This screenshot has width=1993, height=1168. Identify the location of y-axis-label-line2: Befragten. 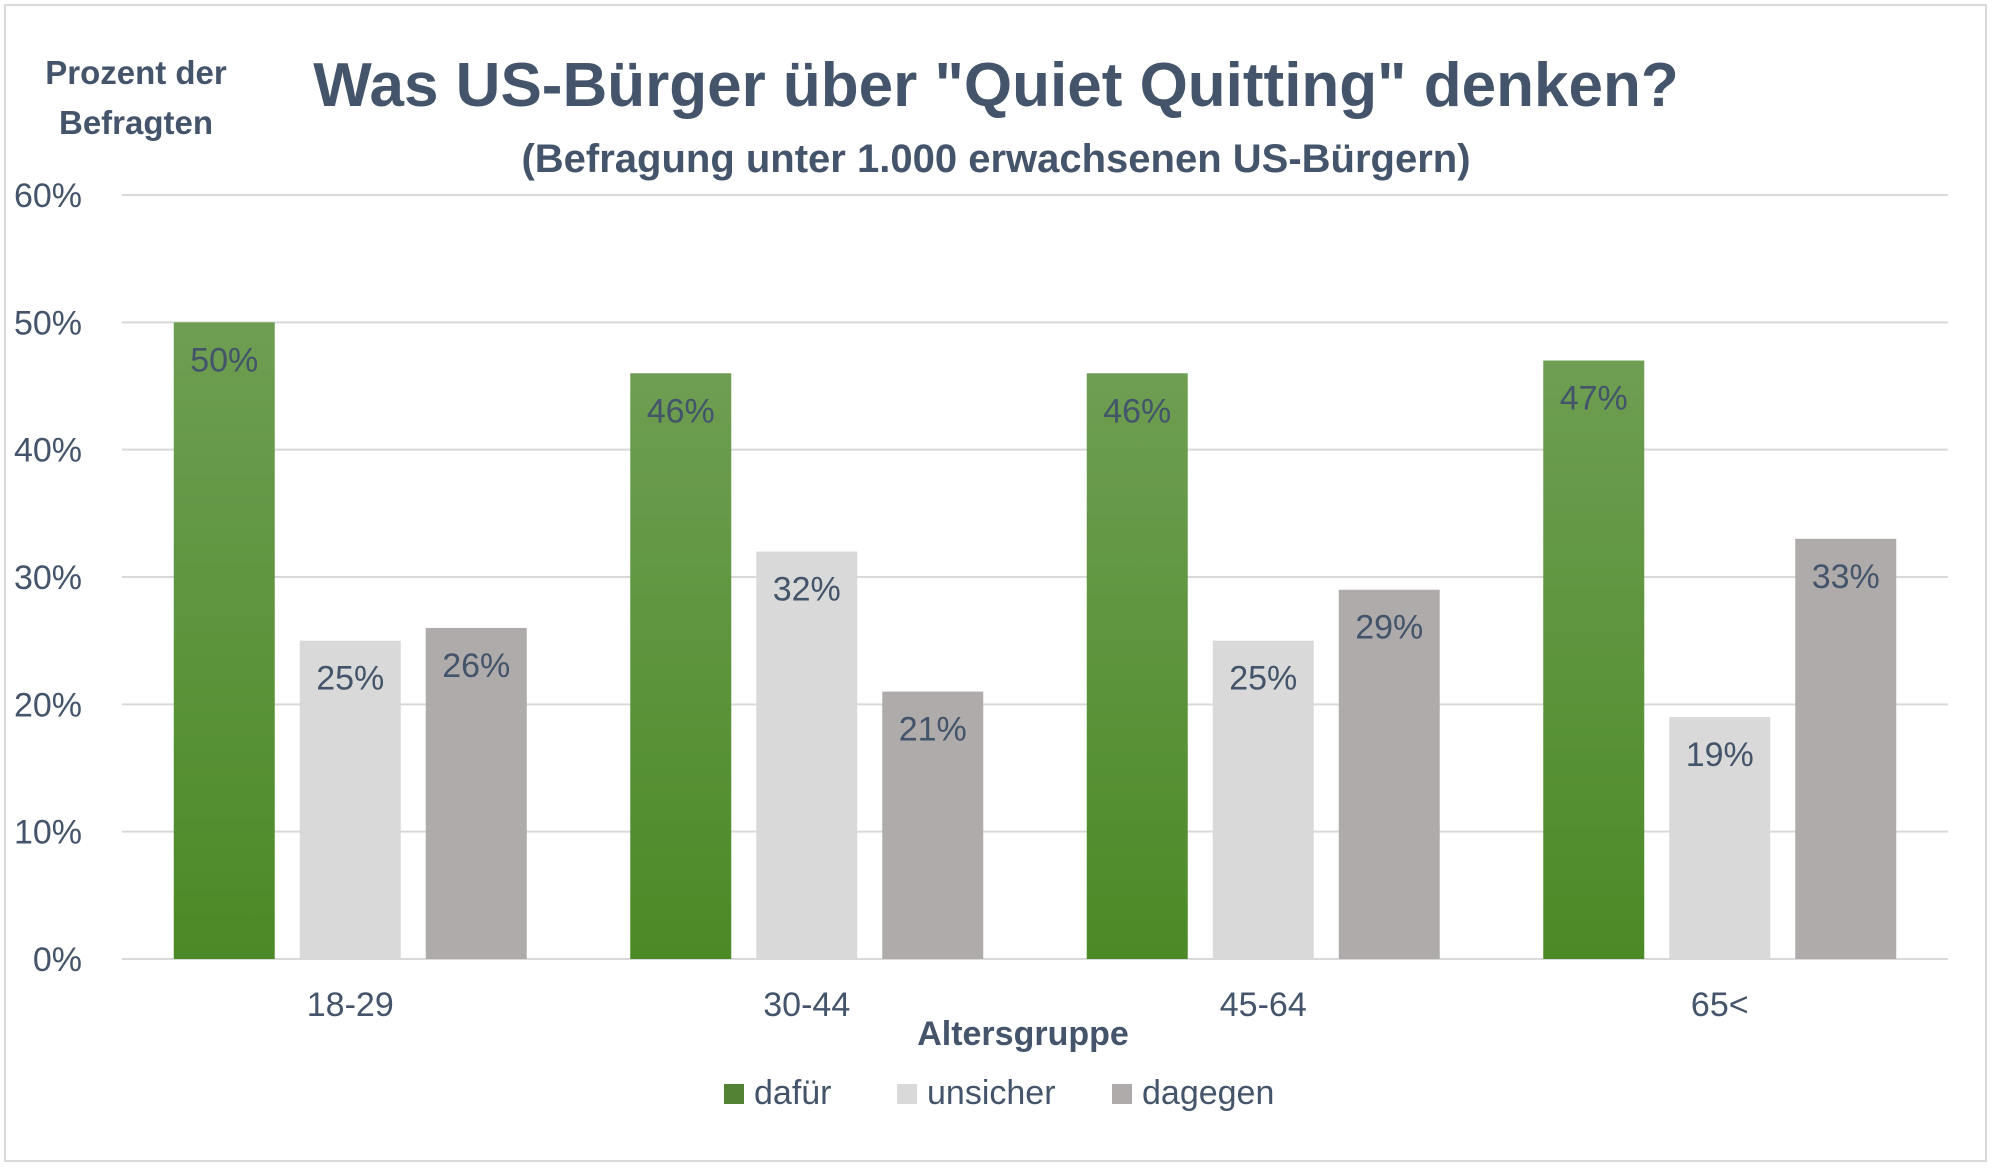
(136, 122).